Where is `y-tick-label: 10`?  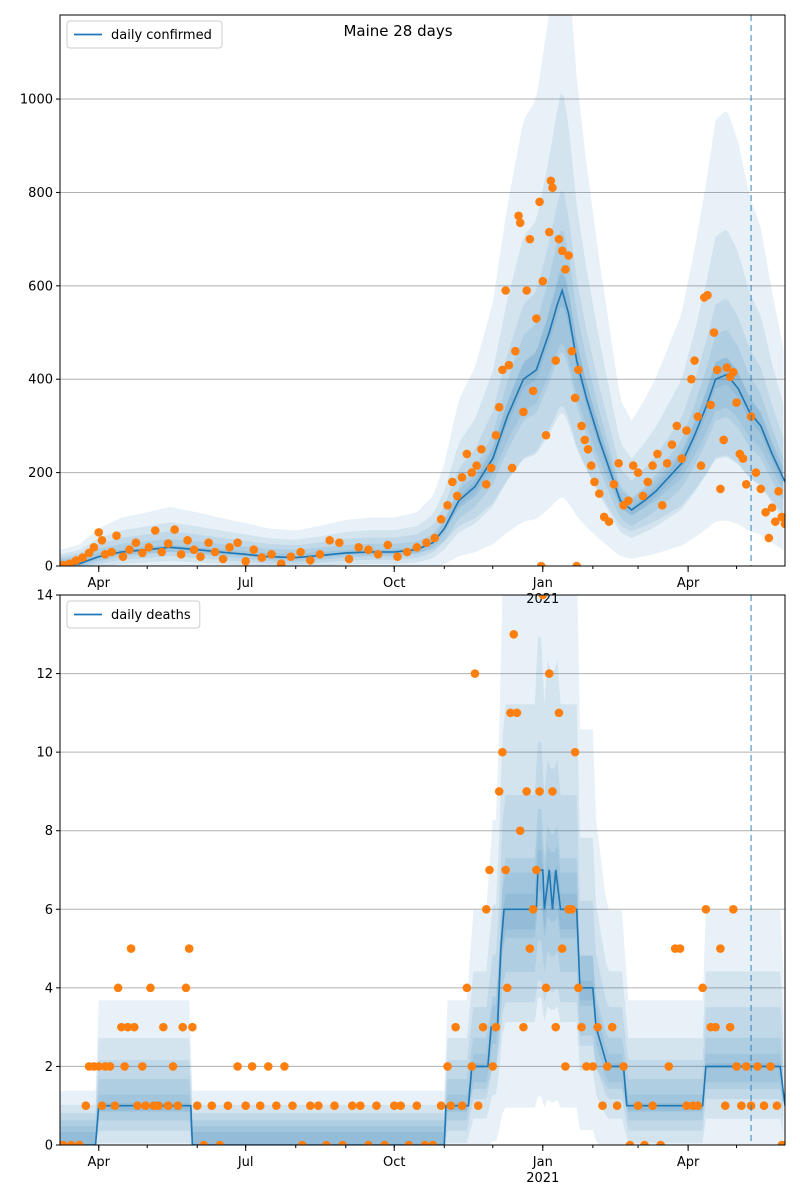 y-tick-label: 10 is located at coordinates (44, 753).